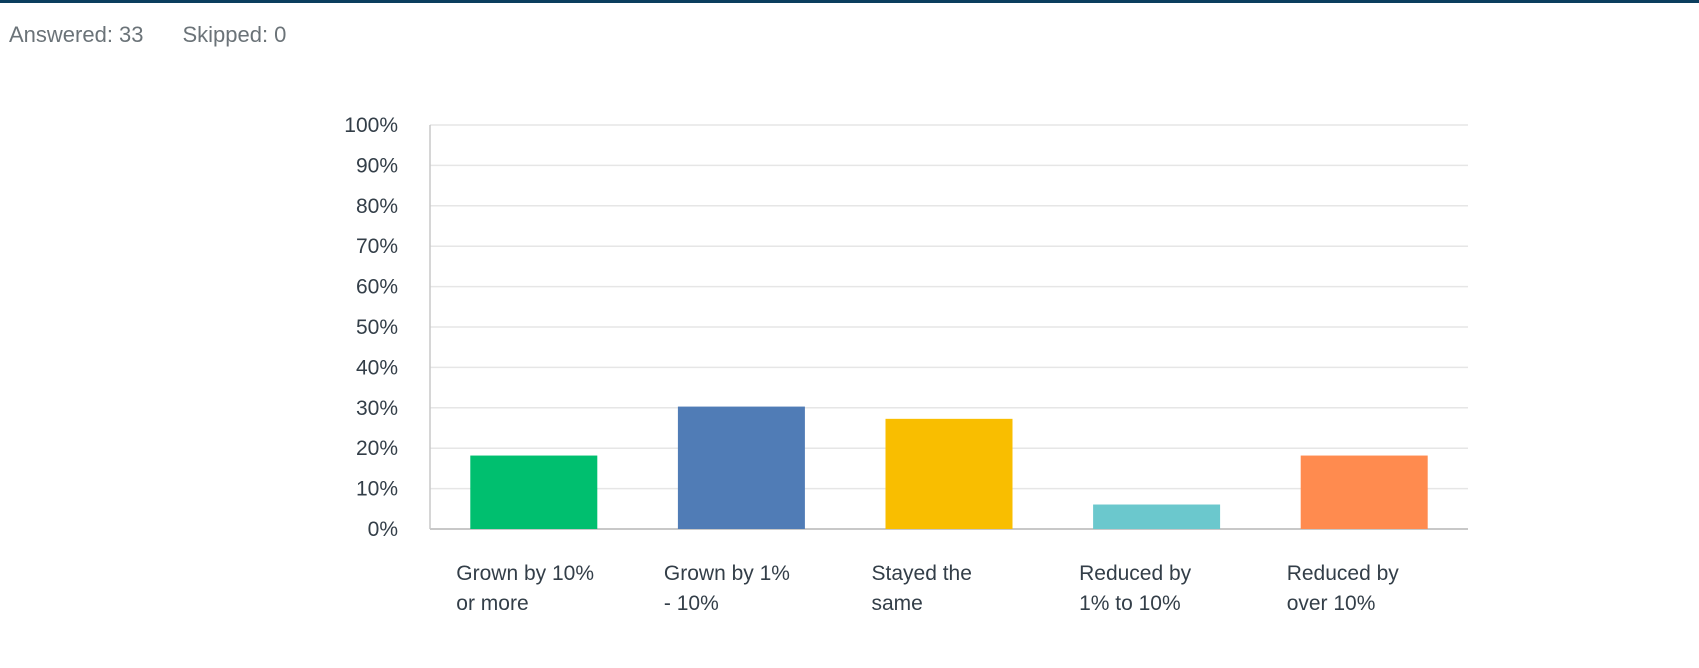 The width and height of the screenshot is (1699, 668). Describe the element at coordinates (492, 603) in the screenshot. I see `category-label-line: or more` at that location.